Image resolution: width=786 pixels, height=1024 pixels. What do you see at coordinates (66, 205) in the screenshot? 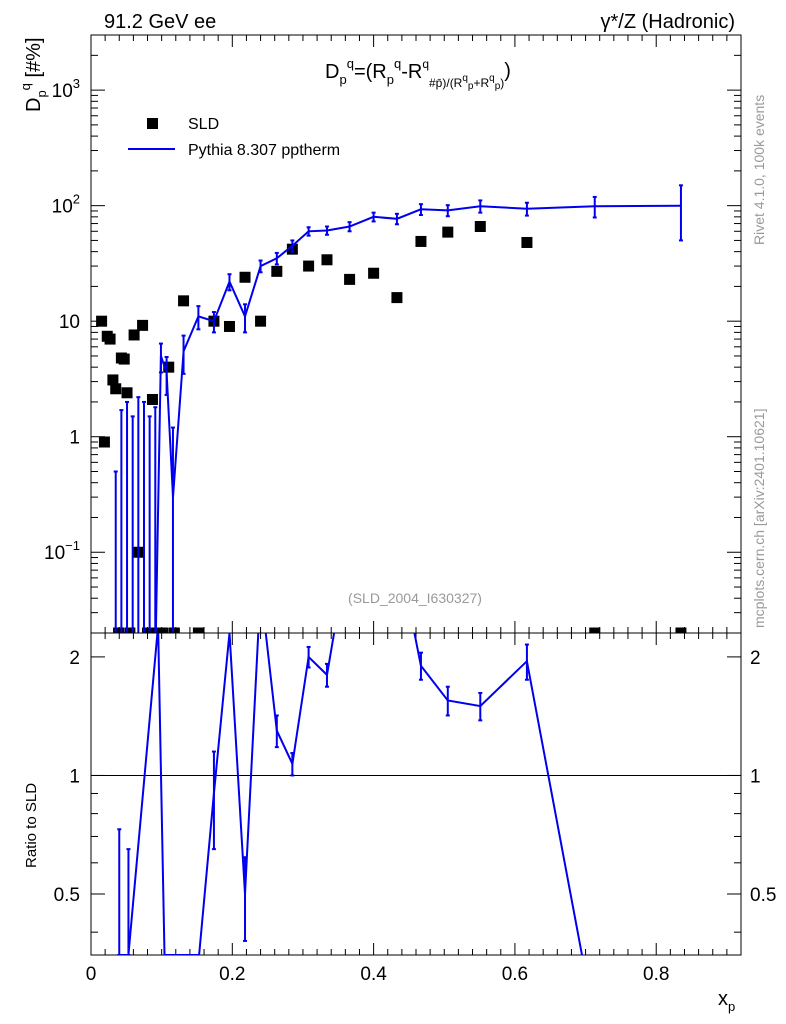
I see `y-tick-label: 10²` at bounding box center [66, 205].